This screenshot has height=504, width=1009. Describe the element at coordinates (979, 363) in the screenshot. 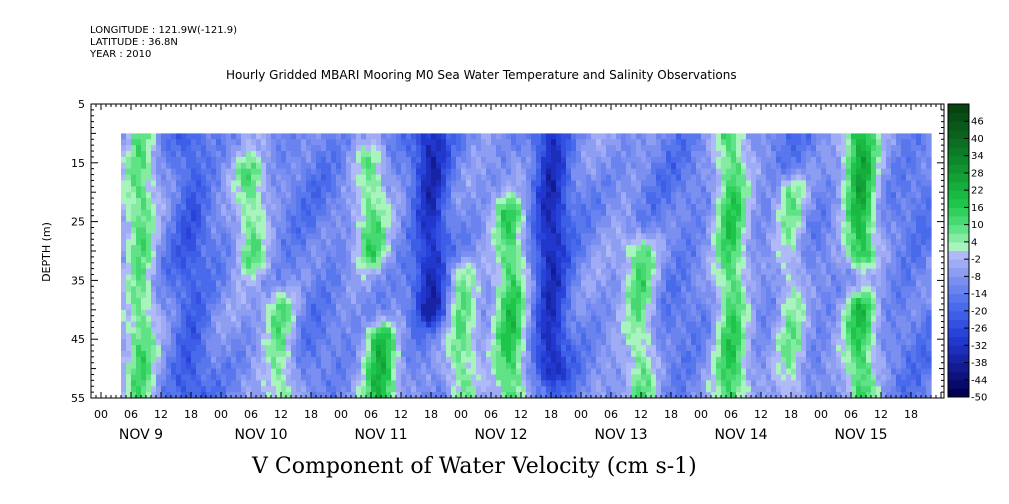

I see `colorbar-tick-label: -38` at that location.